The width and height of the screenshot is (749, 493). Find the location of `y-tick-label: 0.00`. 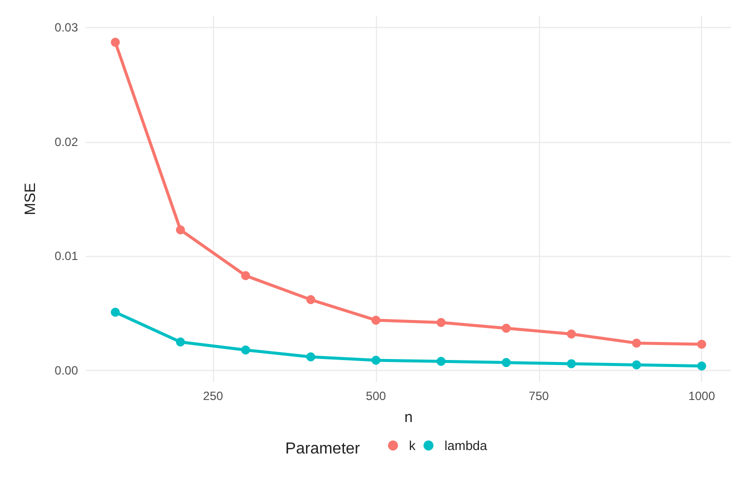

y-tick-label: 0.00 is located at coordinates (66, 371).